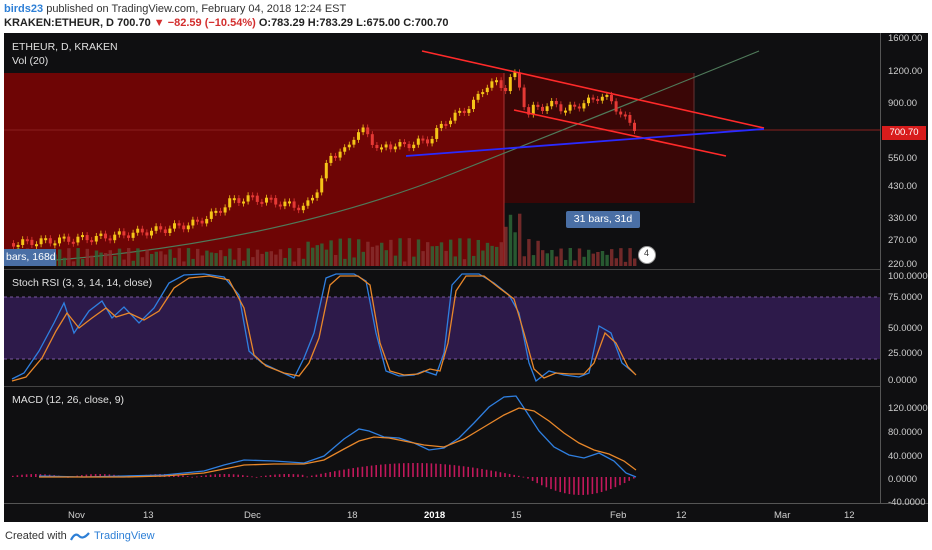  What do you see at coordinates (466, 503) in the screenshot?
I see `time-axis-border` at bounding box center [466, 503].